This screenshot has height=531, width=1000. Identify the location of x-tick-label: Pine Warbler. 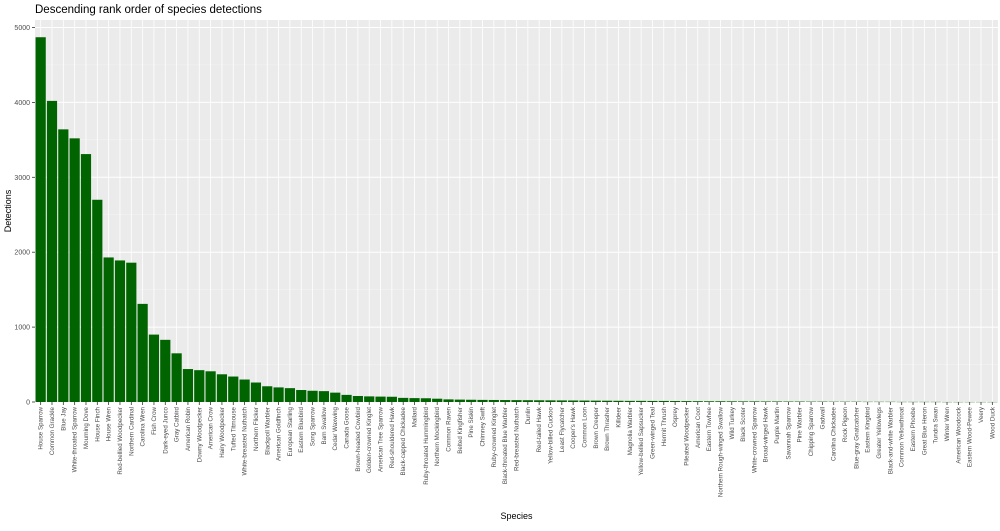
(800, 425).